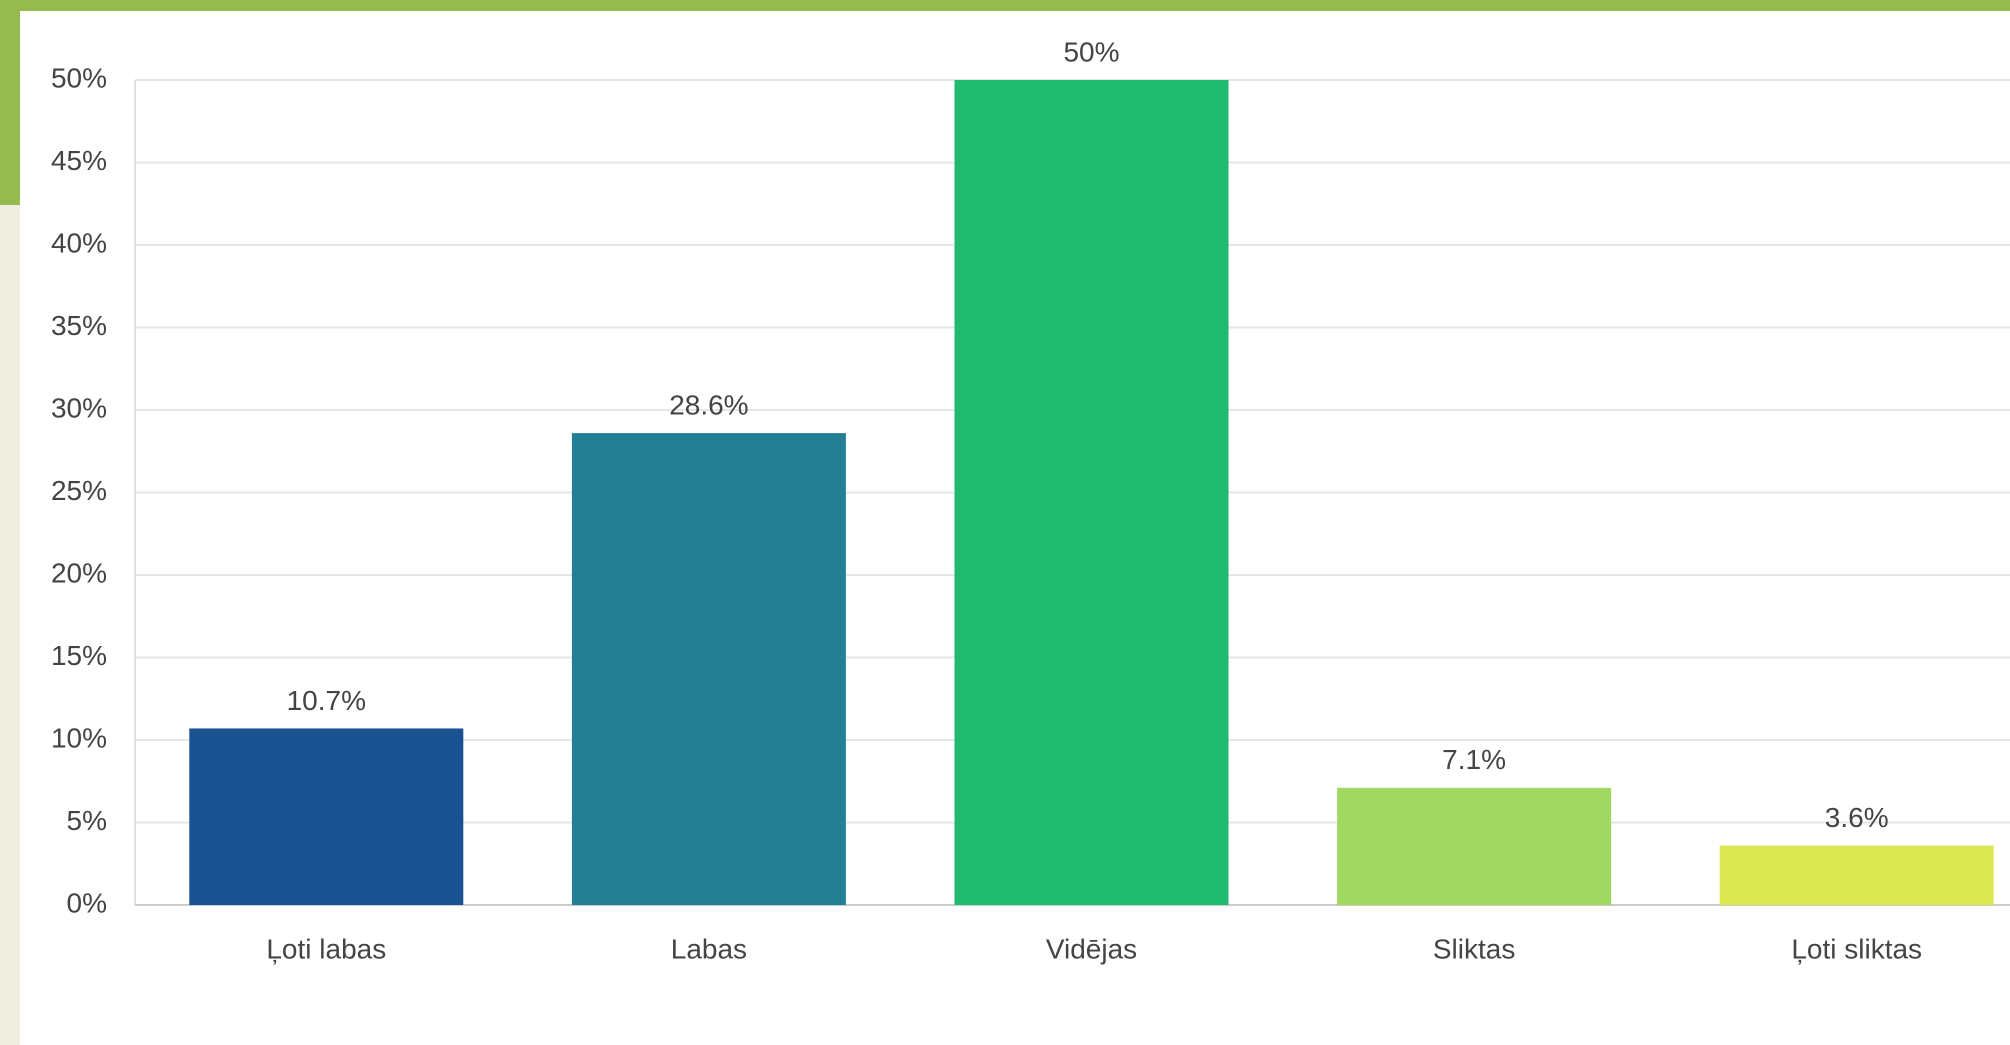 This screenshot has width=2010, height=1045. What do you see at coordinates (1857, 817) in the screenshot?
I see `value-label: 3.6%` at bounding box center [1857, 817].